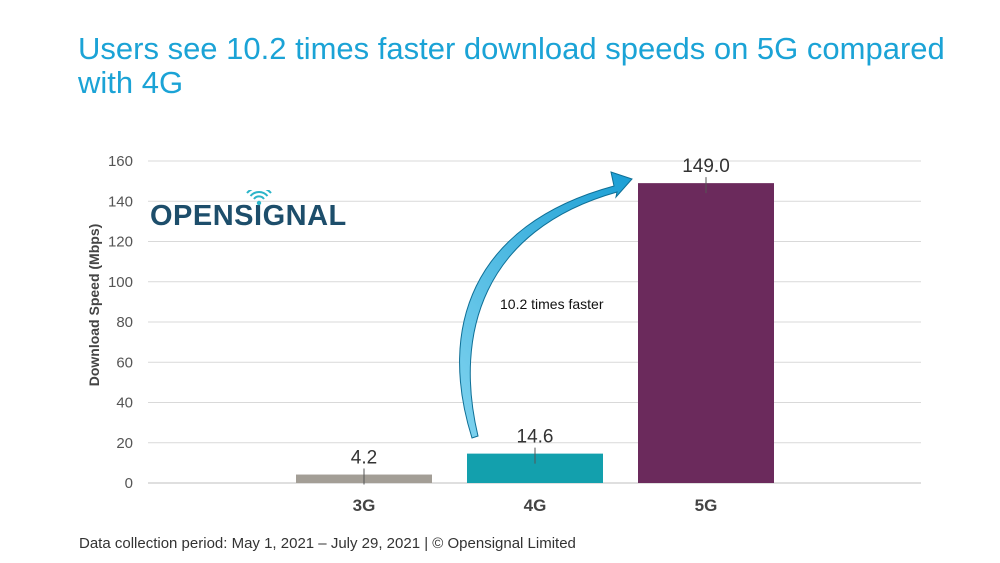 Image resolution: width=1000 pixels, height=563 pixels. Describe the element at coordinates (706, 505) in the screenshot. I see `x-tick-label: 5G` at that location.